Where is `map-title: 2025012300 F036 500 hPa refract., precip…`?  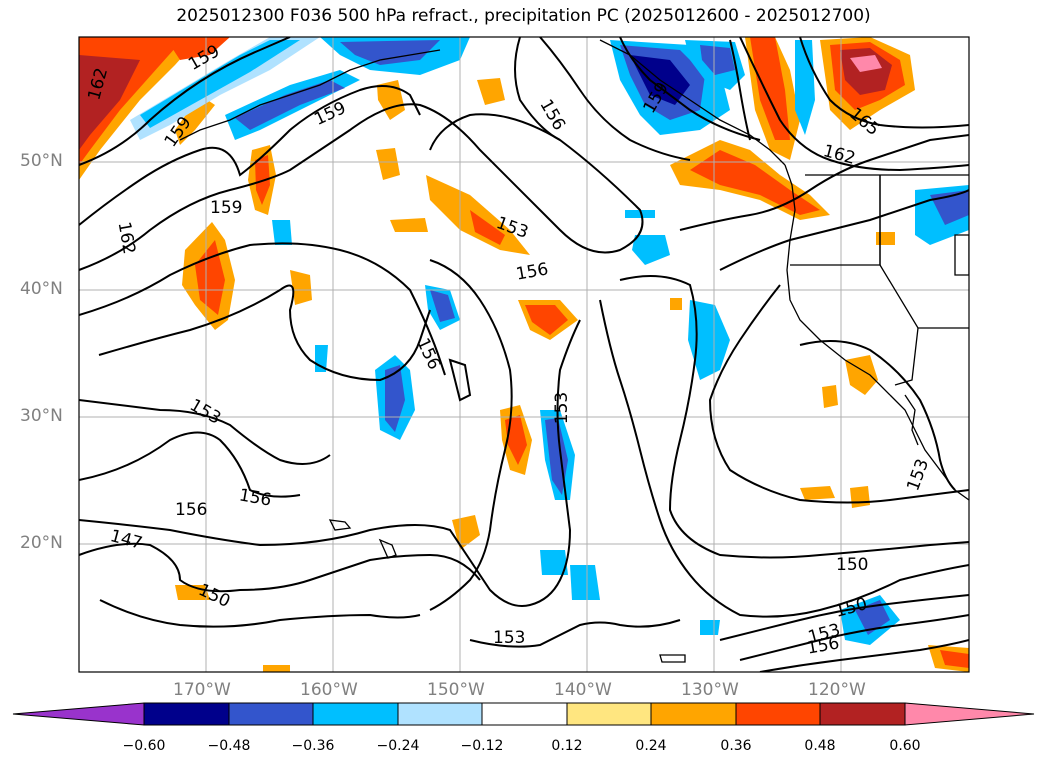
map-title: 2025012300 F036 500 hPa refract., precip… is located at coordinates (523, 16).